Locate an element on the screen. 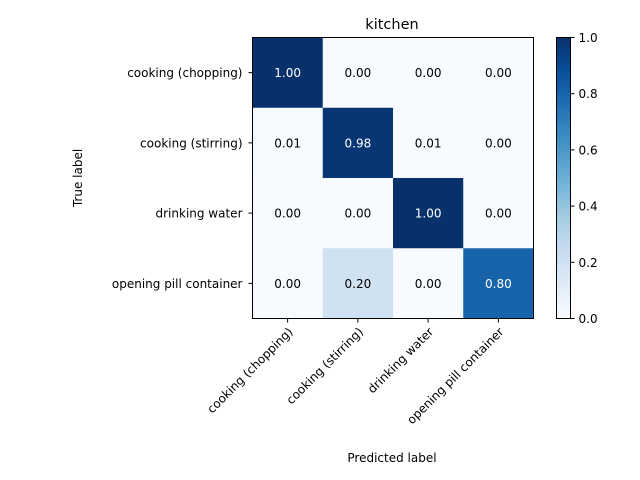 This screenshot has width=640, height=480. cell-value-label: 0.98 is located at coordinates (358, 143).